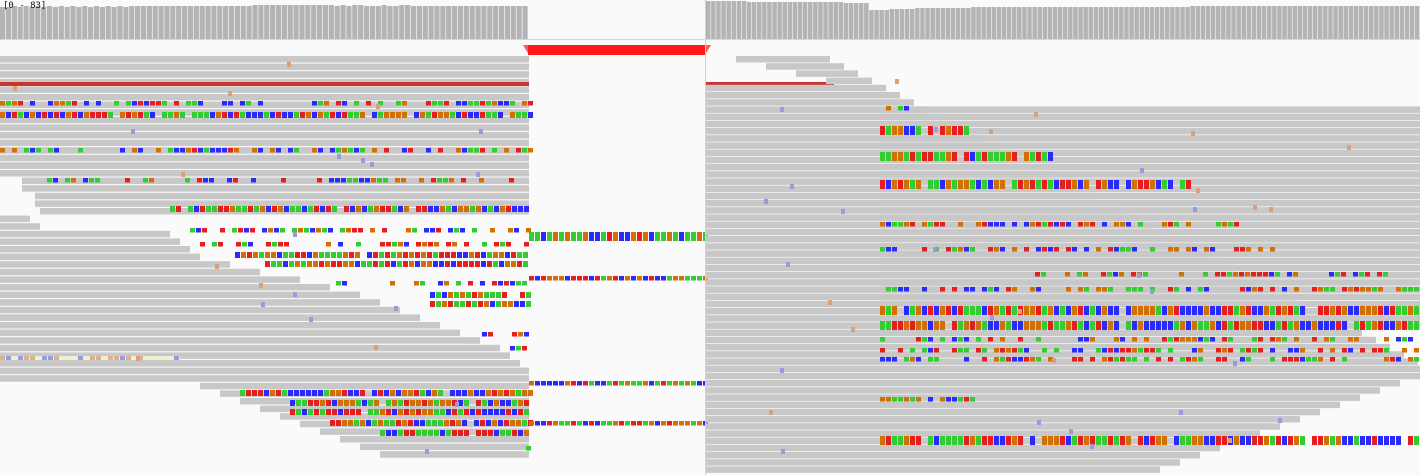 Image resolution: width=1420 pixels, height=475 pixels. I want to click on deletion-marker, so click(616, 50).